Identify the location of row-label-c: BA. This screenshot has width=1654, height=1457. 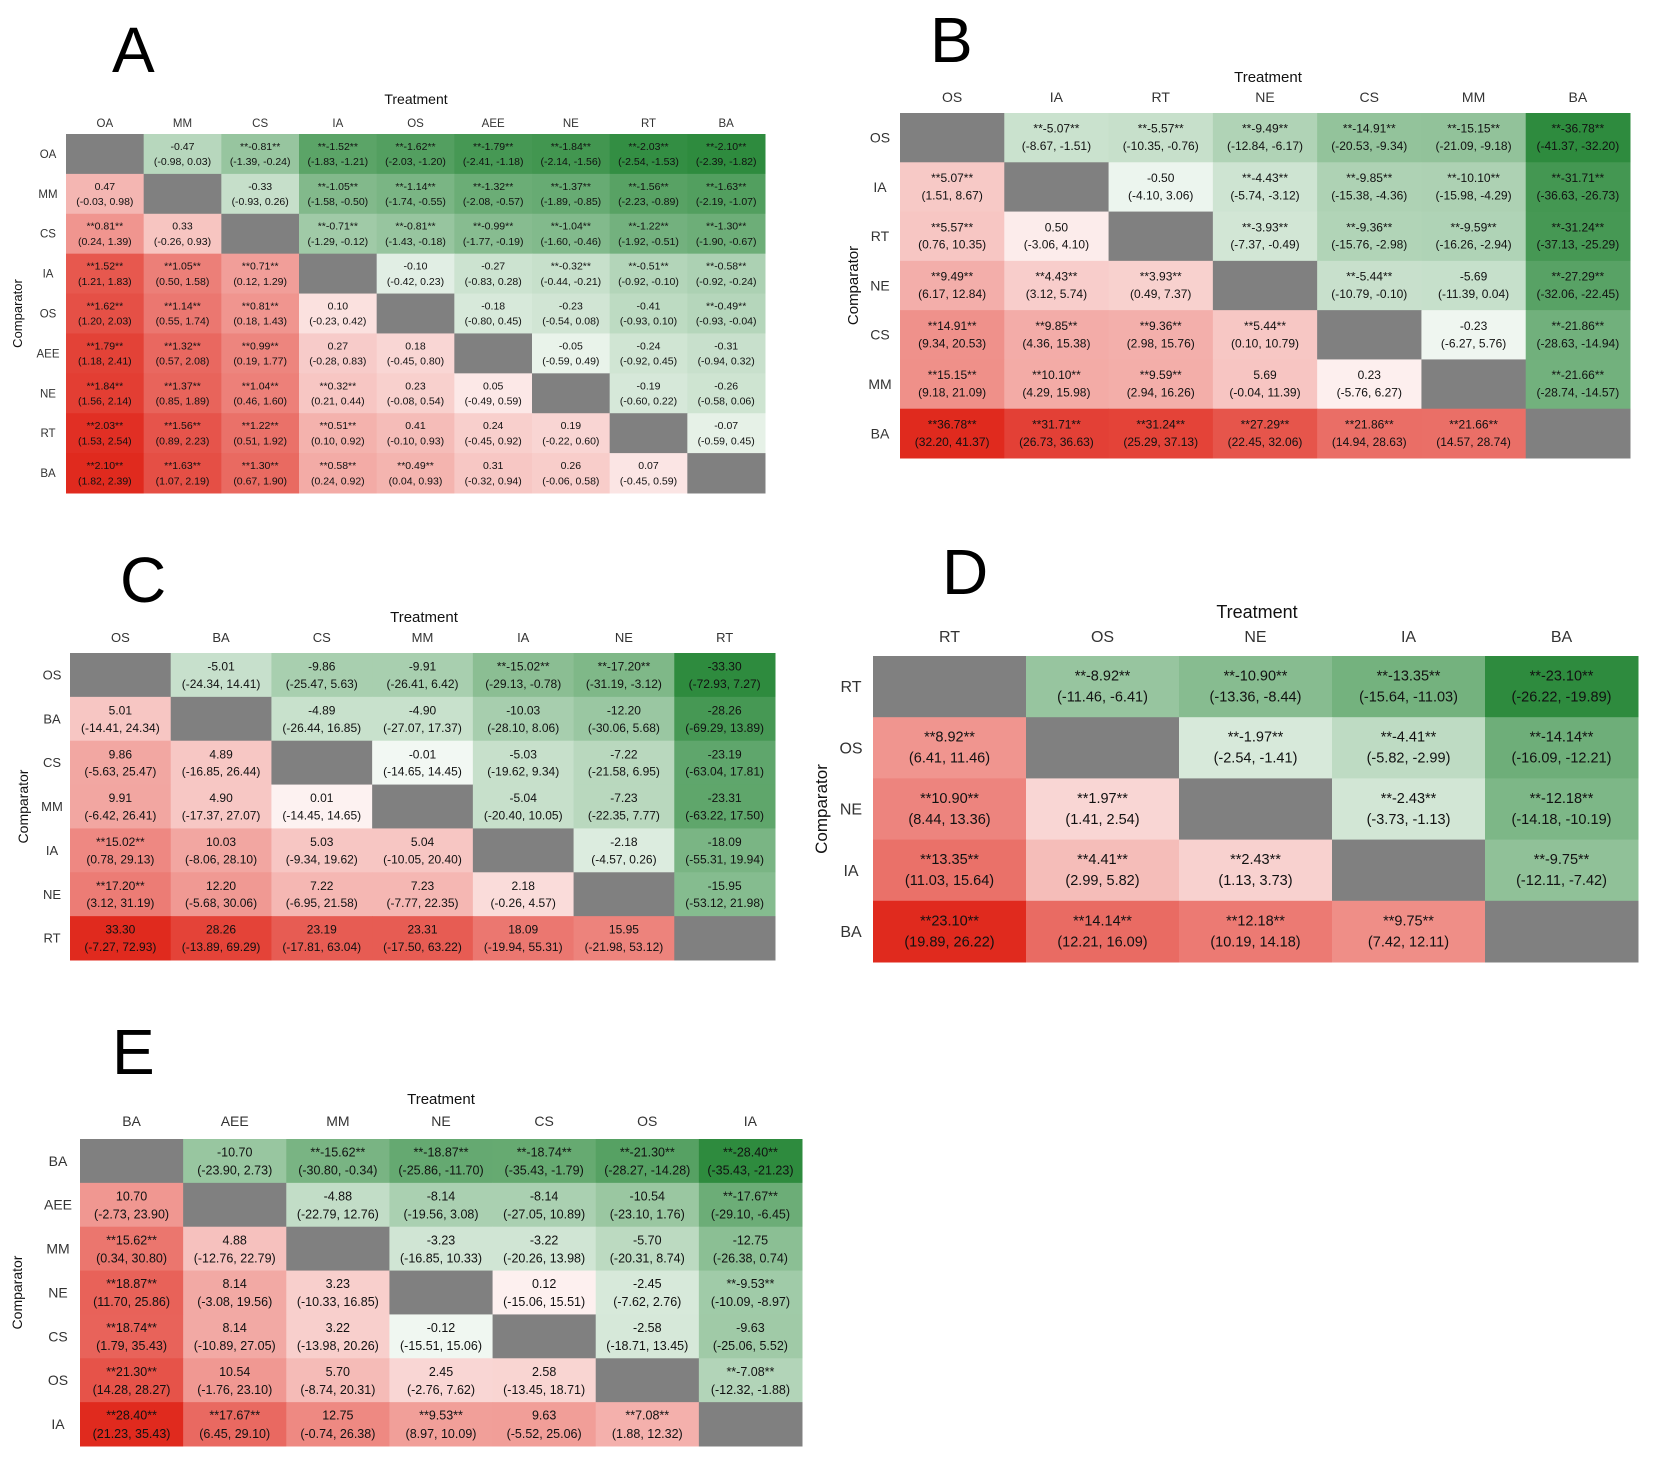
(52, 718).